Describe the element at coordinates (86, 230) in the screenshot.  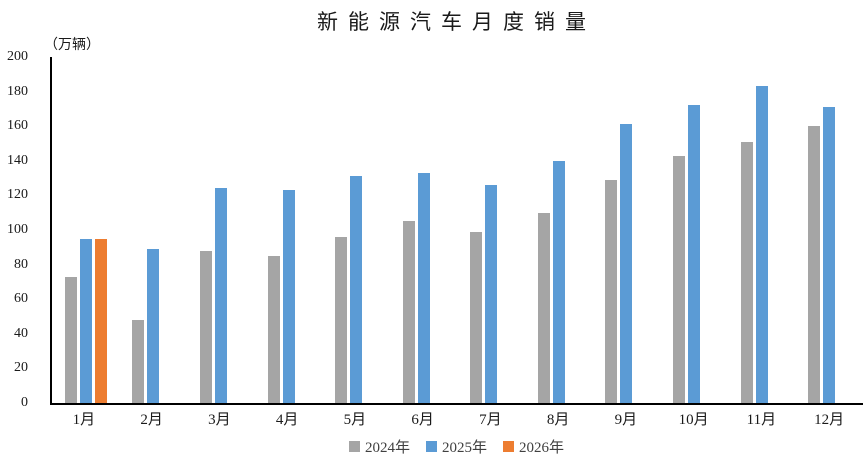
I see `bar-group-1月` at that location.